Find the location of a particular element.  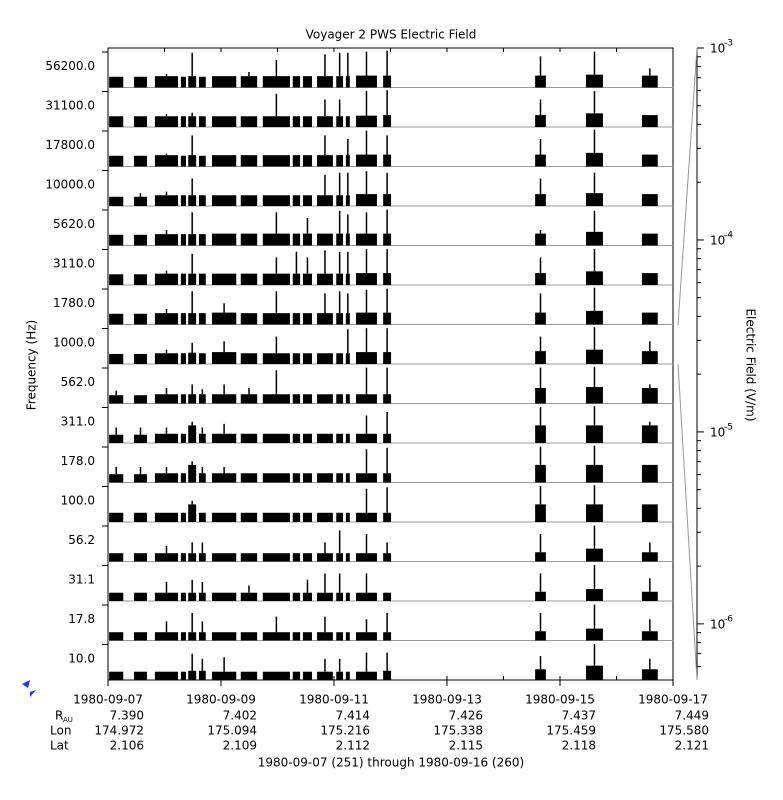

channel-label: 5620.0 is located at coordinates (74, 224).